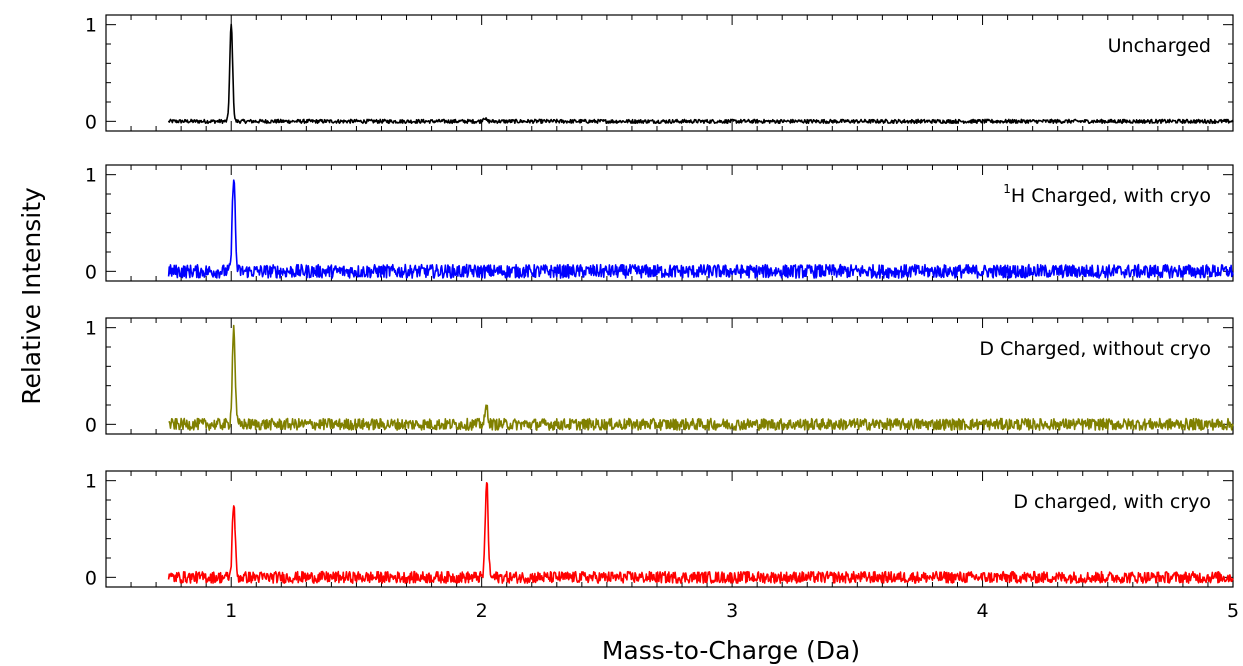 Image resolution: width=1243 pixels, height=666 pixels. What do you see at coordinates (1007, 189) in the screenshot?
I see `panel-label-superscript: 1` at bounding box center [1007, 189].